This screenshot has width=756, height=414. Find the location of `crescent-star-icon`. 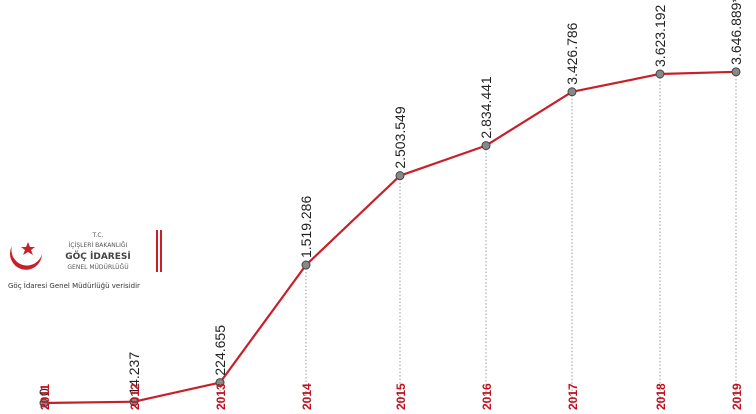

crescent-star-icon is located at coordinates (26, 256).